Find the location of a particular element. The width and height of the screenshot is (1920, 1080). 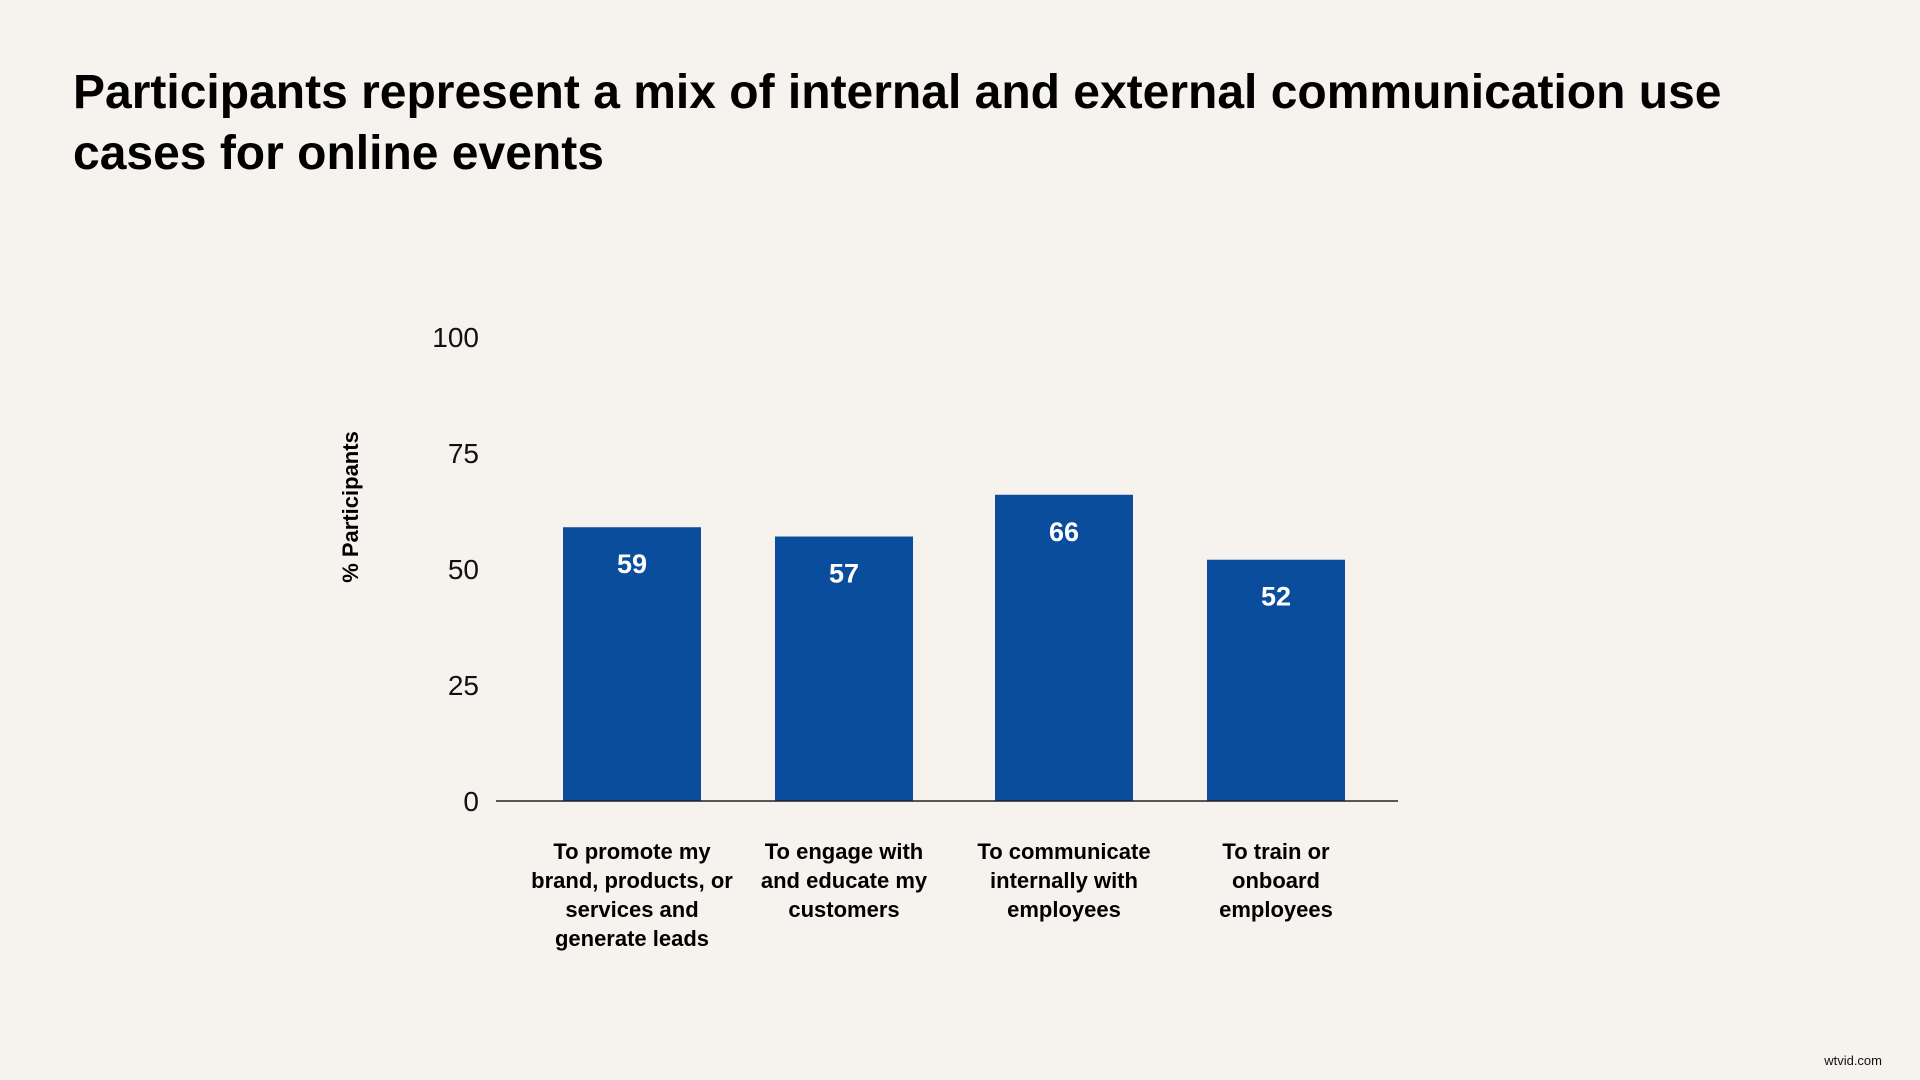

x-tick-label: To communicate is located at coordinates (1063, 851).